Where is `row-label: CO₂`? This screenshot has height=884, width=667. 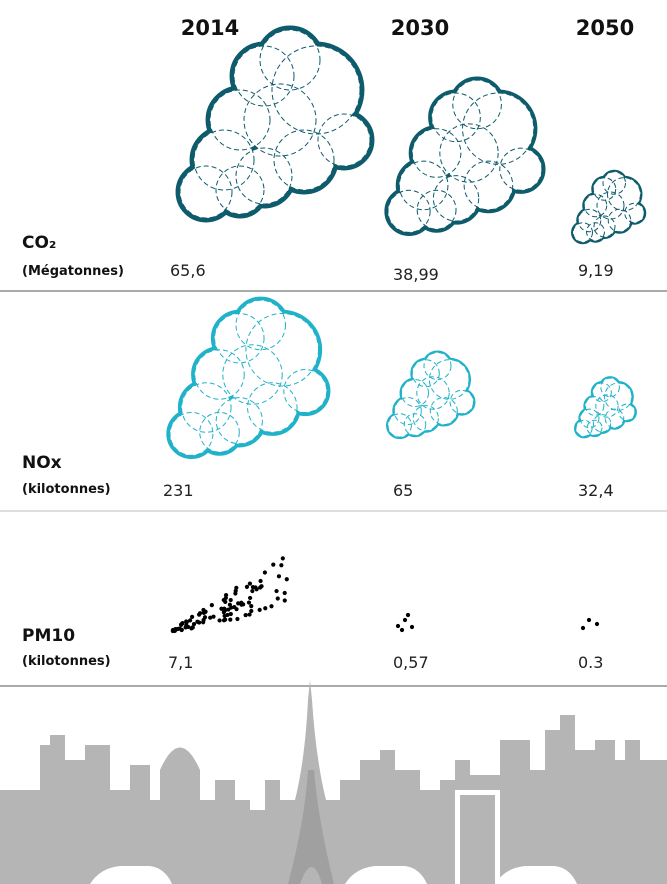 row-label: CO₂ is located at coordinates (39, 243).